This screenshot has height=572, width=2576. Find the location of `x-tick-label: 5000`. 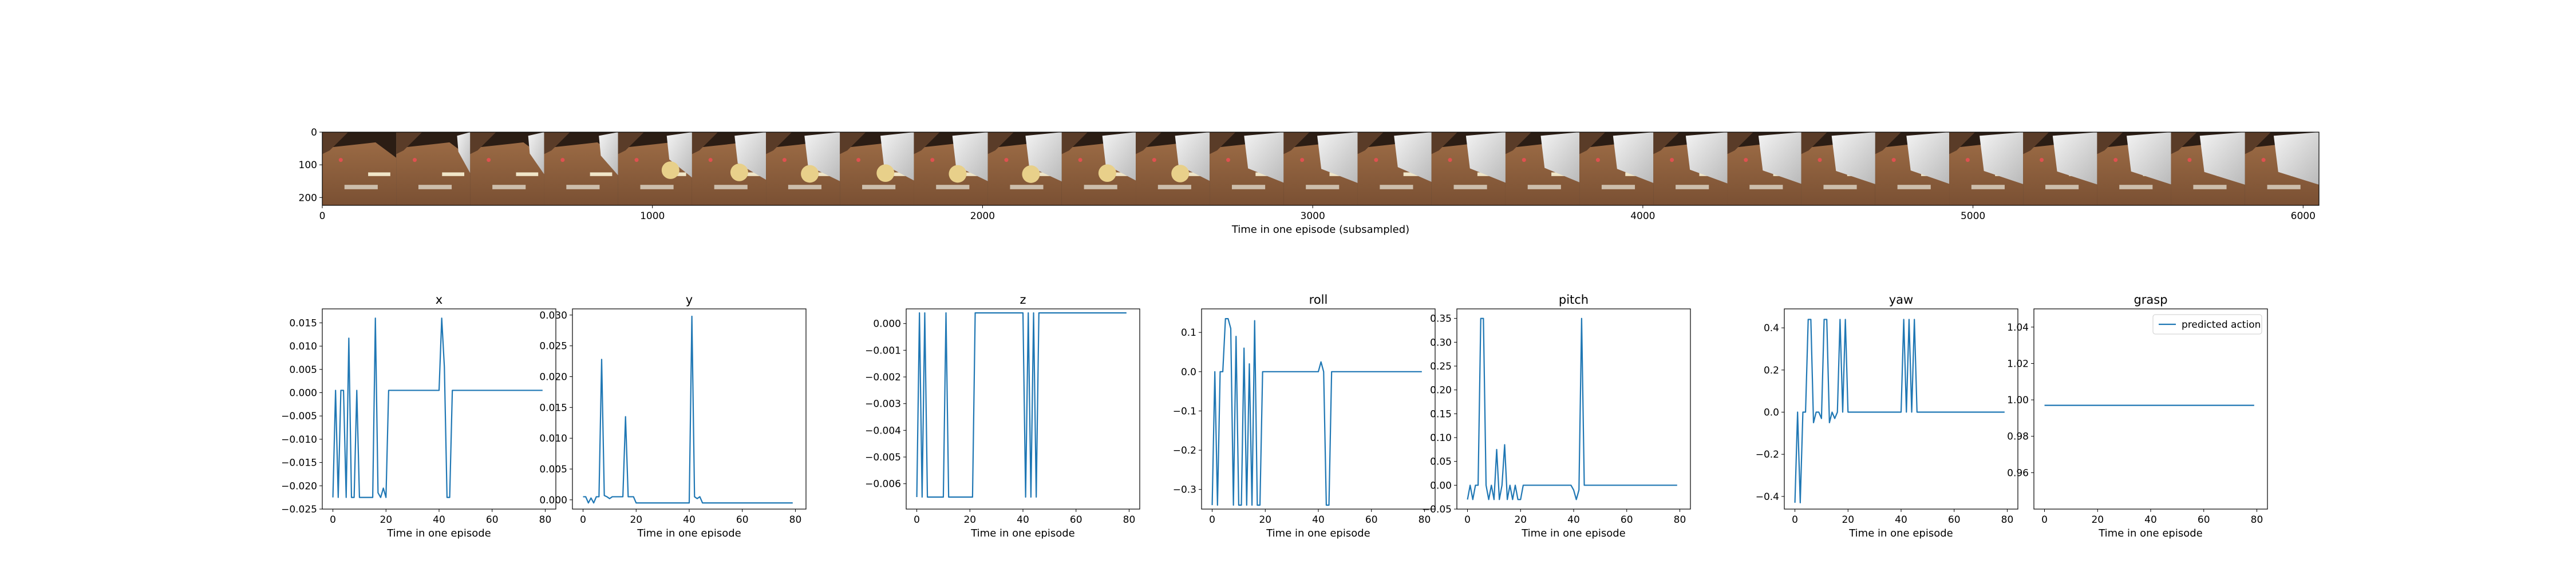

x-tick-label: 5000 is located at coordinates (1973, 216).